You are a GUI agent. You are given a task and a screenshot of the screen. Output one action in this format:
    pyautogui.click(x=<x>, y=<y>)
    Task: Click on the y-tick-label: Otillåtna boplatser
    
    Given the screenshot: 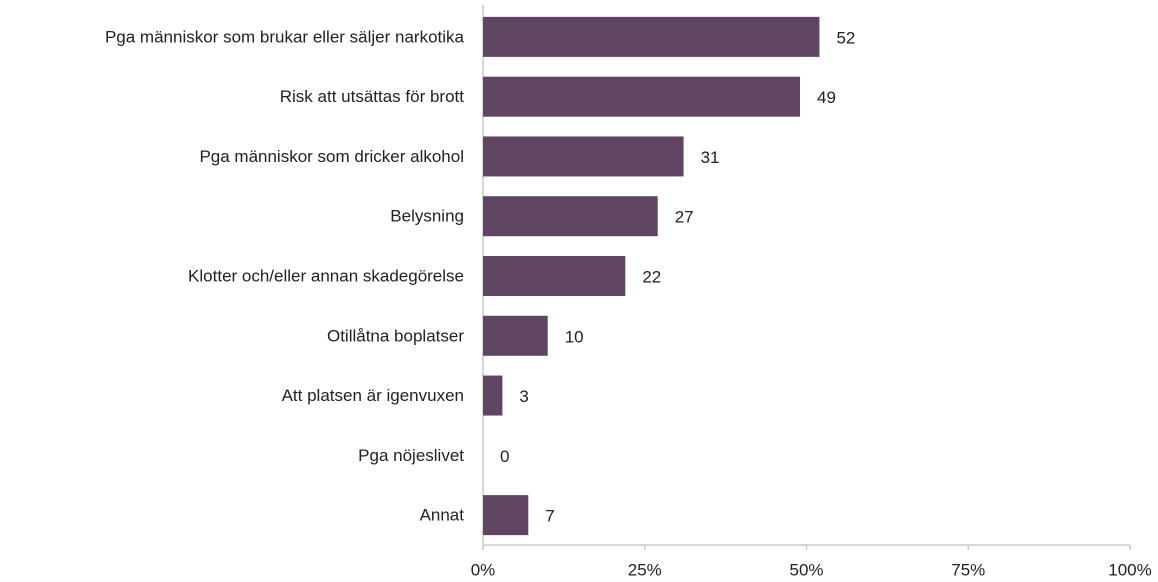 What is the action you would take?
    pyautogui.click(x=395, y=335)
    